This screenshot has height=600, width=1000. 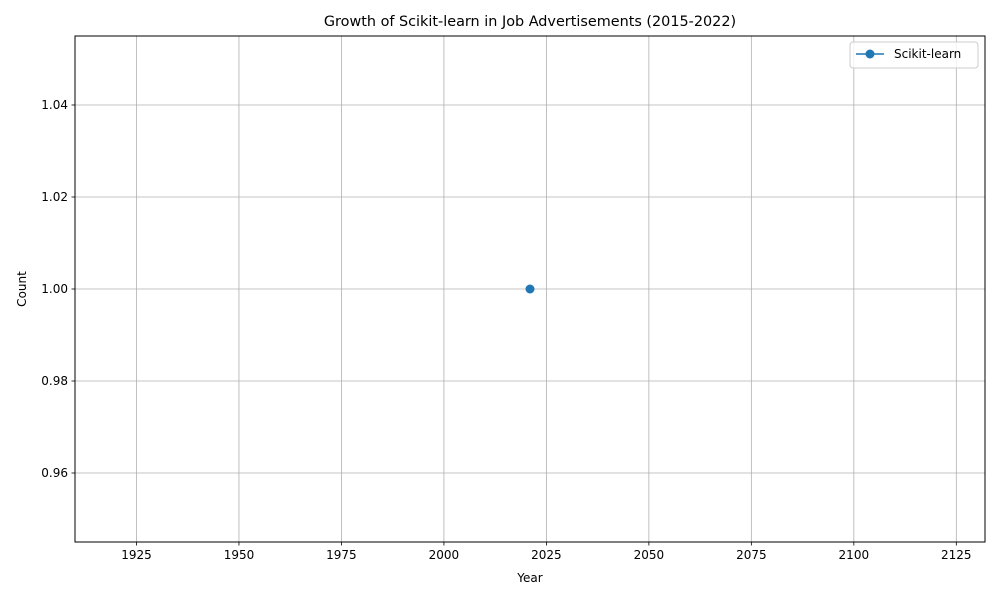 I want to click on x-tick-label: 2075, so click(x=751, y=555).